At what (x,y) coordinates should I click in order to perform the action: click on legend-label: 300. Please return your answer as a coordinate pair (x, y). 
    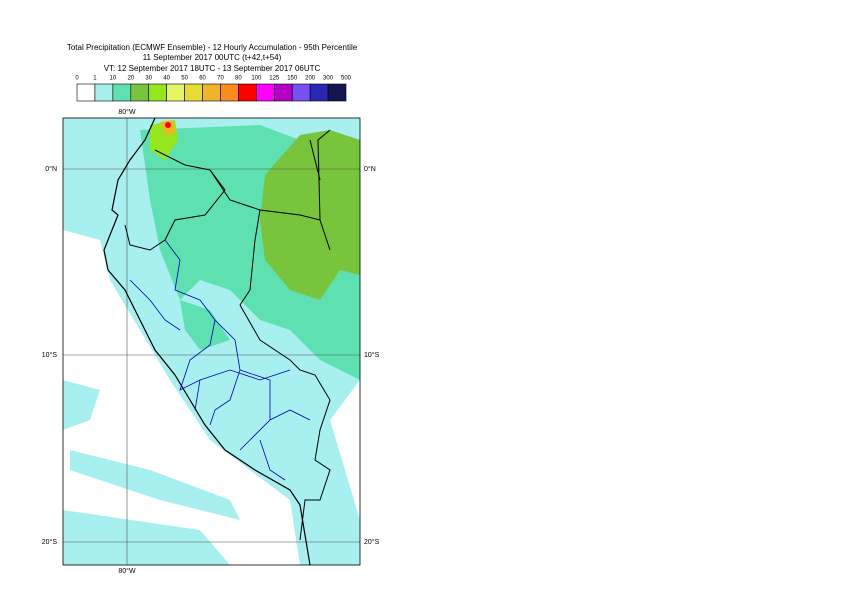
    Looking at the image, I should click on (328, 79).